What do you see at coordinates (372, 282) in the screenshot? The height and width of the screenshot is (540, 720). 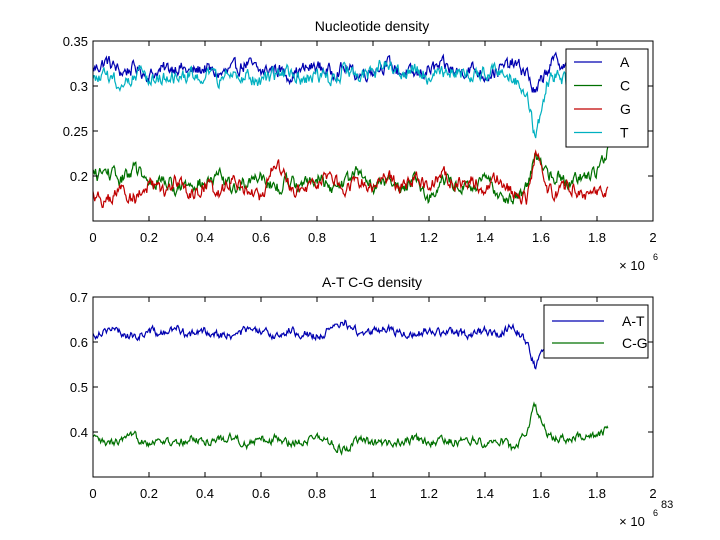 I see `chart-title: A-T C-G density` at bounding box center [372, 282].